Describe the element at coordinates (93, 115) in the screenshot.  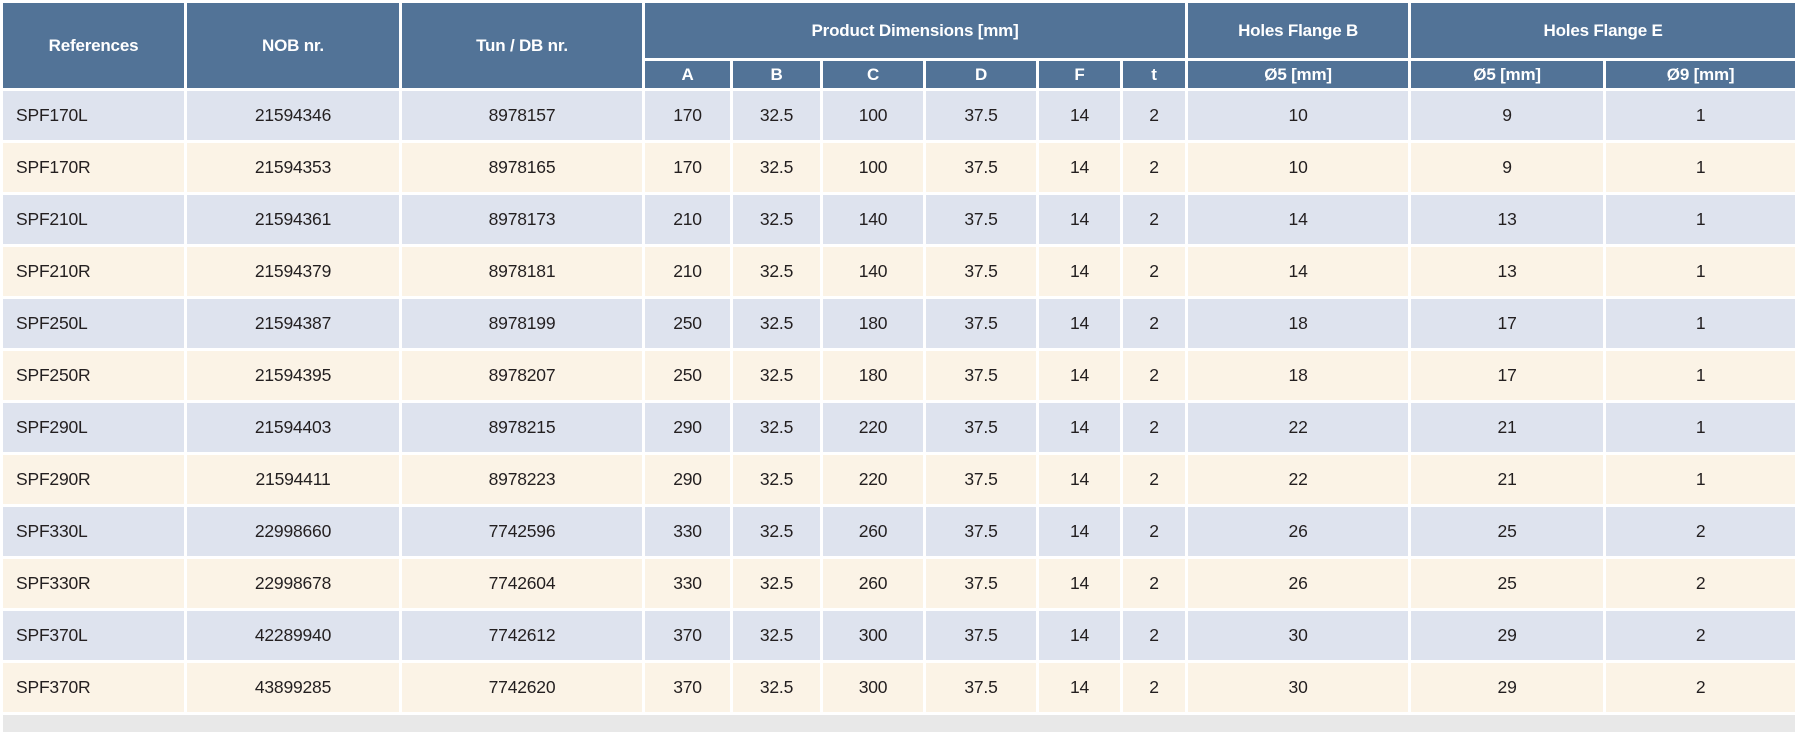
I see `cell-reference: SPF170L` at that location.